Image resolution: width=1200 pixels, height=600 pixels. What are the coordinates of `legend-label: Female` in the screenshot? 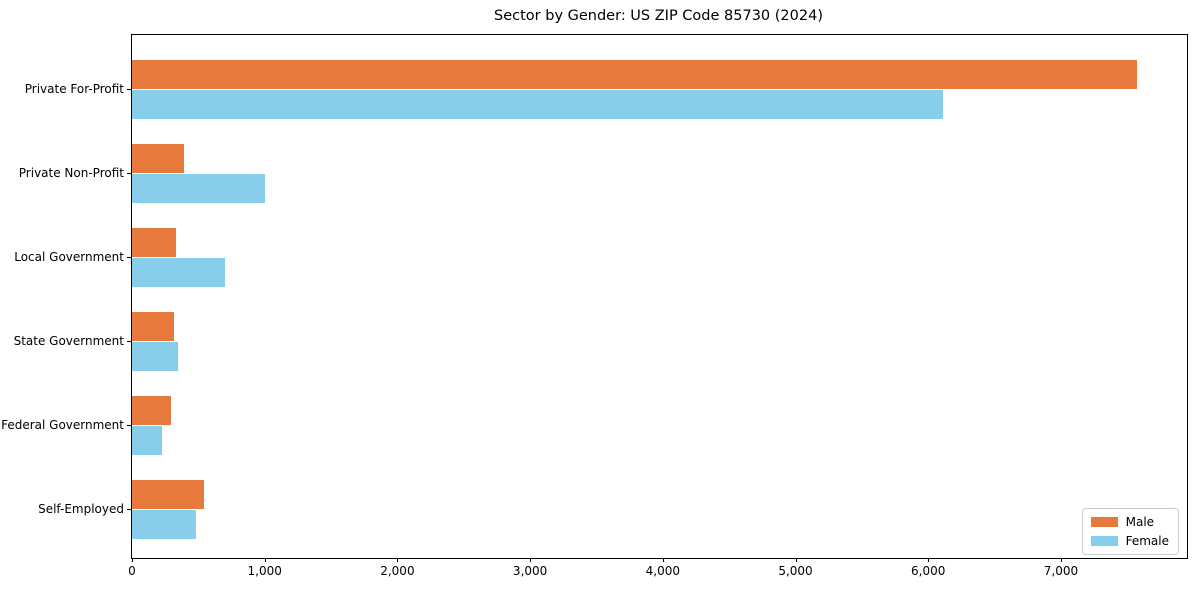 It's located at (1147, 541).